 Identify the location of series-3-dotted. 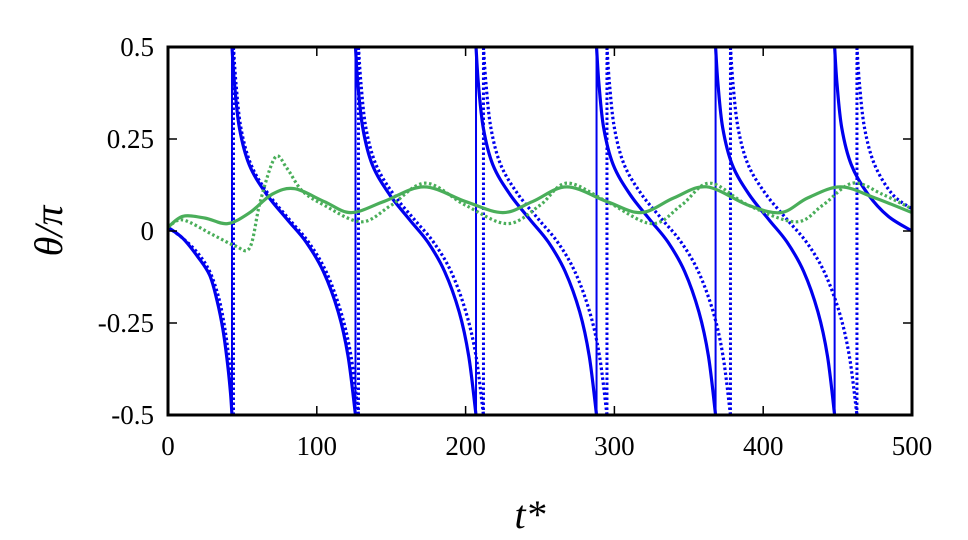
(540, 203).